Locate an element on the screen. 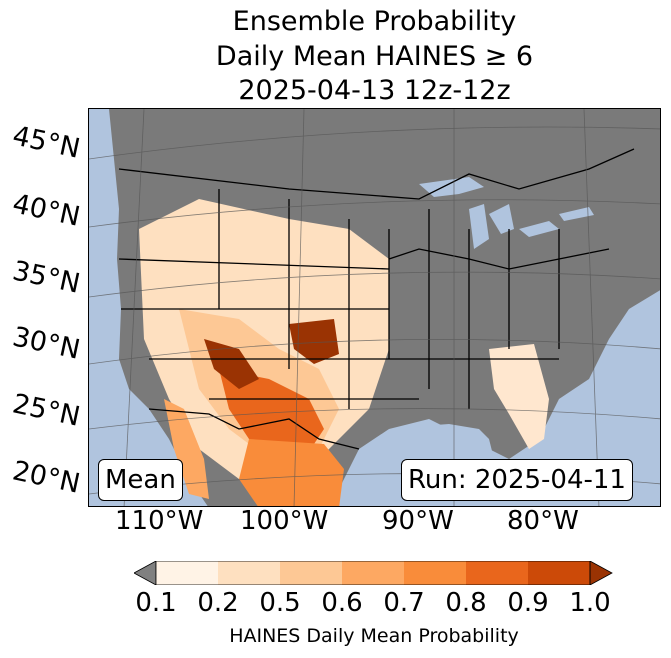 The width and height of the screenshot is (671, 658). lon-label-100: 100°W is located at coordinates (284, 521).